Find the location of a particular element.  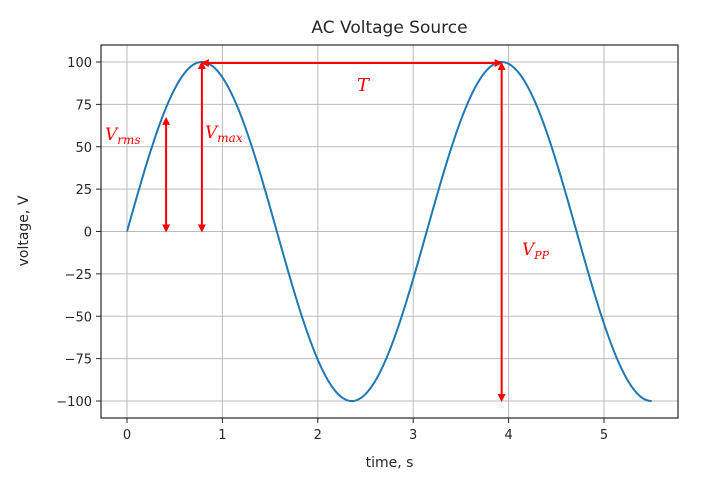

y-tick-label: 75 is located at coordinates (83, 105).